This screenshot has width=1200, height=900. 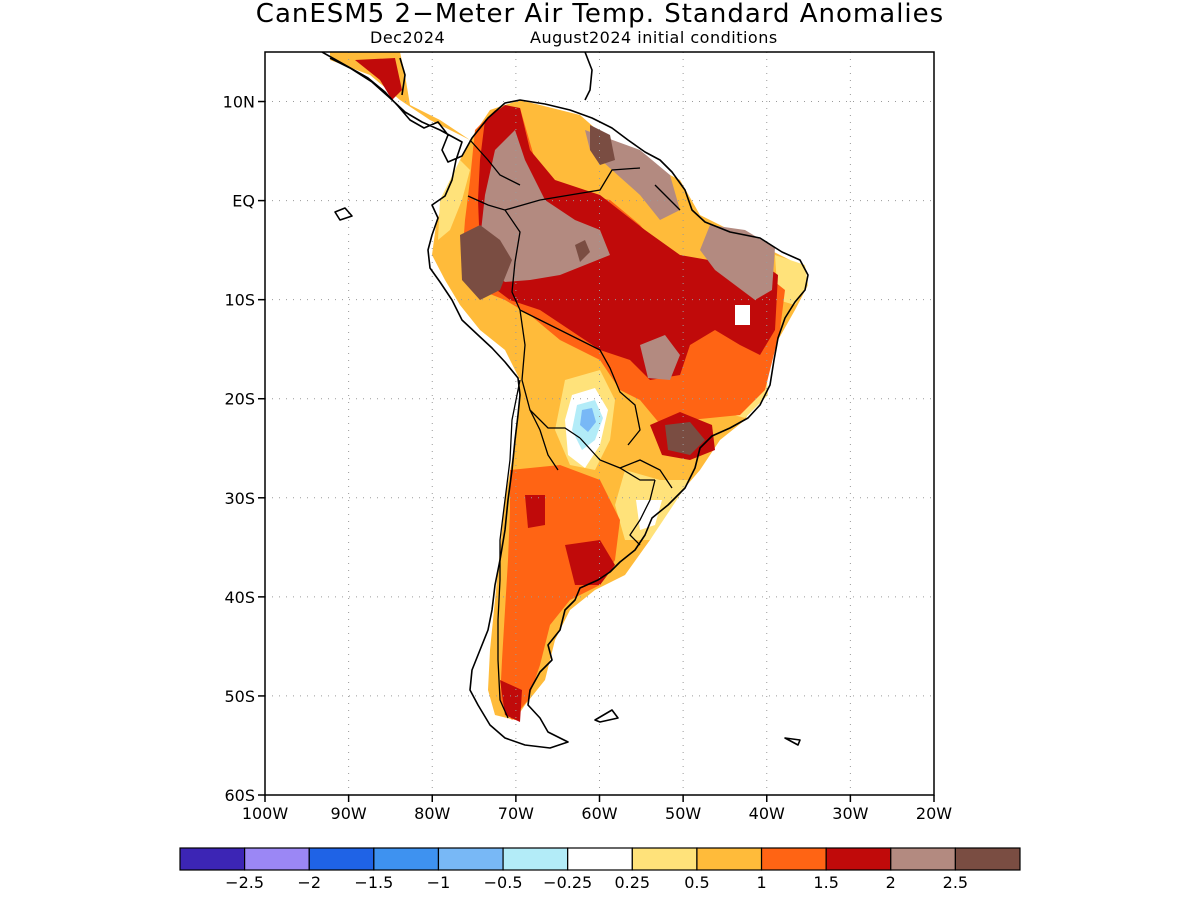 What do you see at coordinates (742, 315) in the screenshot?
I see `missing-cell` at bounding box center [742, 315].